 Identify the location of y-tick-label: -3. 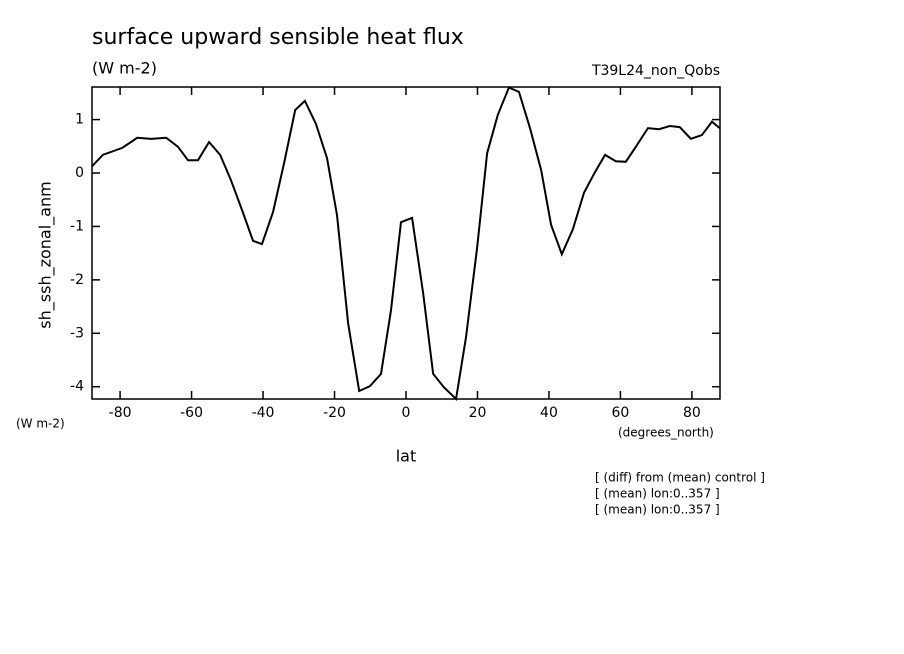
(77, 333).